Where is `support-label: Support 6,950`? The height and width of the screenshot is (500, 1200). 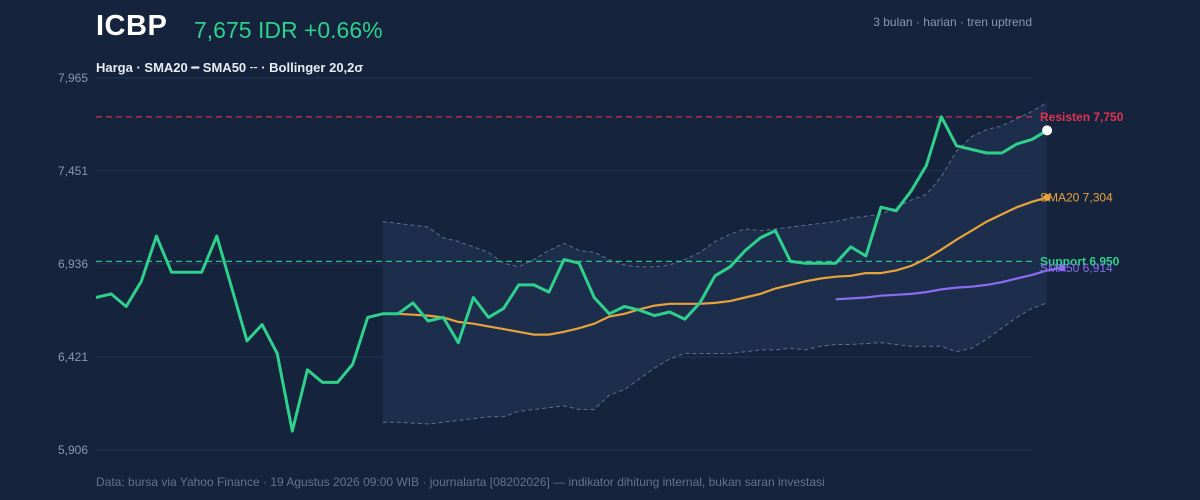
support-label: Support 6,950 is located at coordinates (1080, 261).